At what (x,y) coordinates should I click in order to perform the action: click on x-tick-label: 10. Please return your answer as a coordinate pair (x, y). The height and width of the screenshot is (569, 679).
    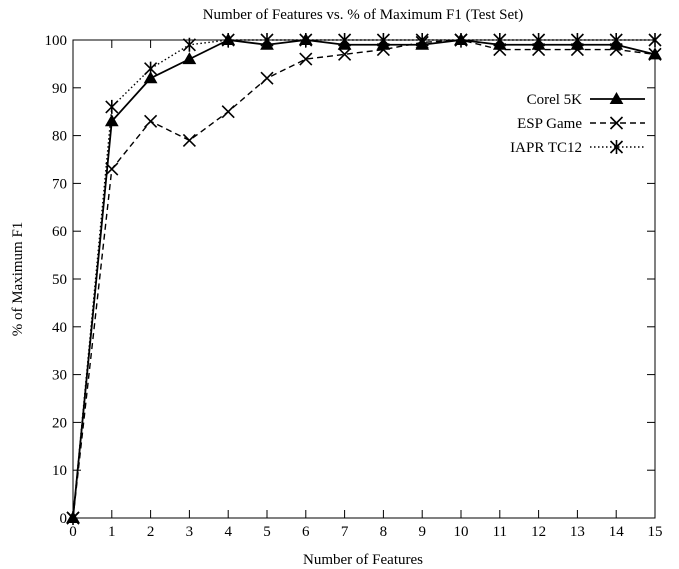
    Looking at the image, I should click on (461, 532).